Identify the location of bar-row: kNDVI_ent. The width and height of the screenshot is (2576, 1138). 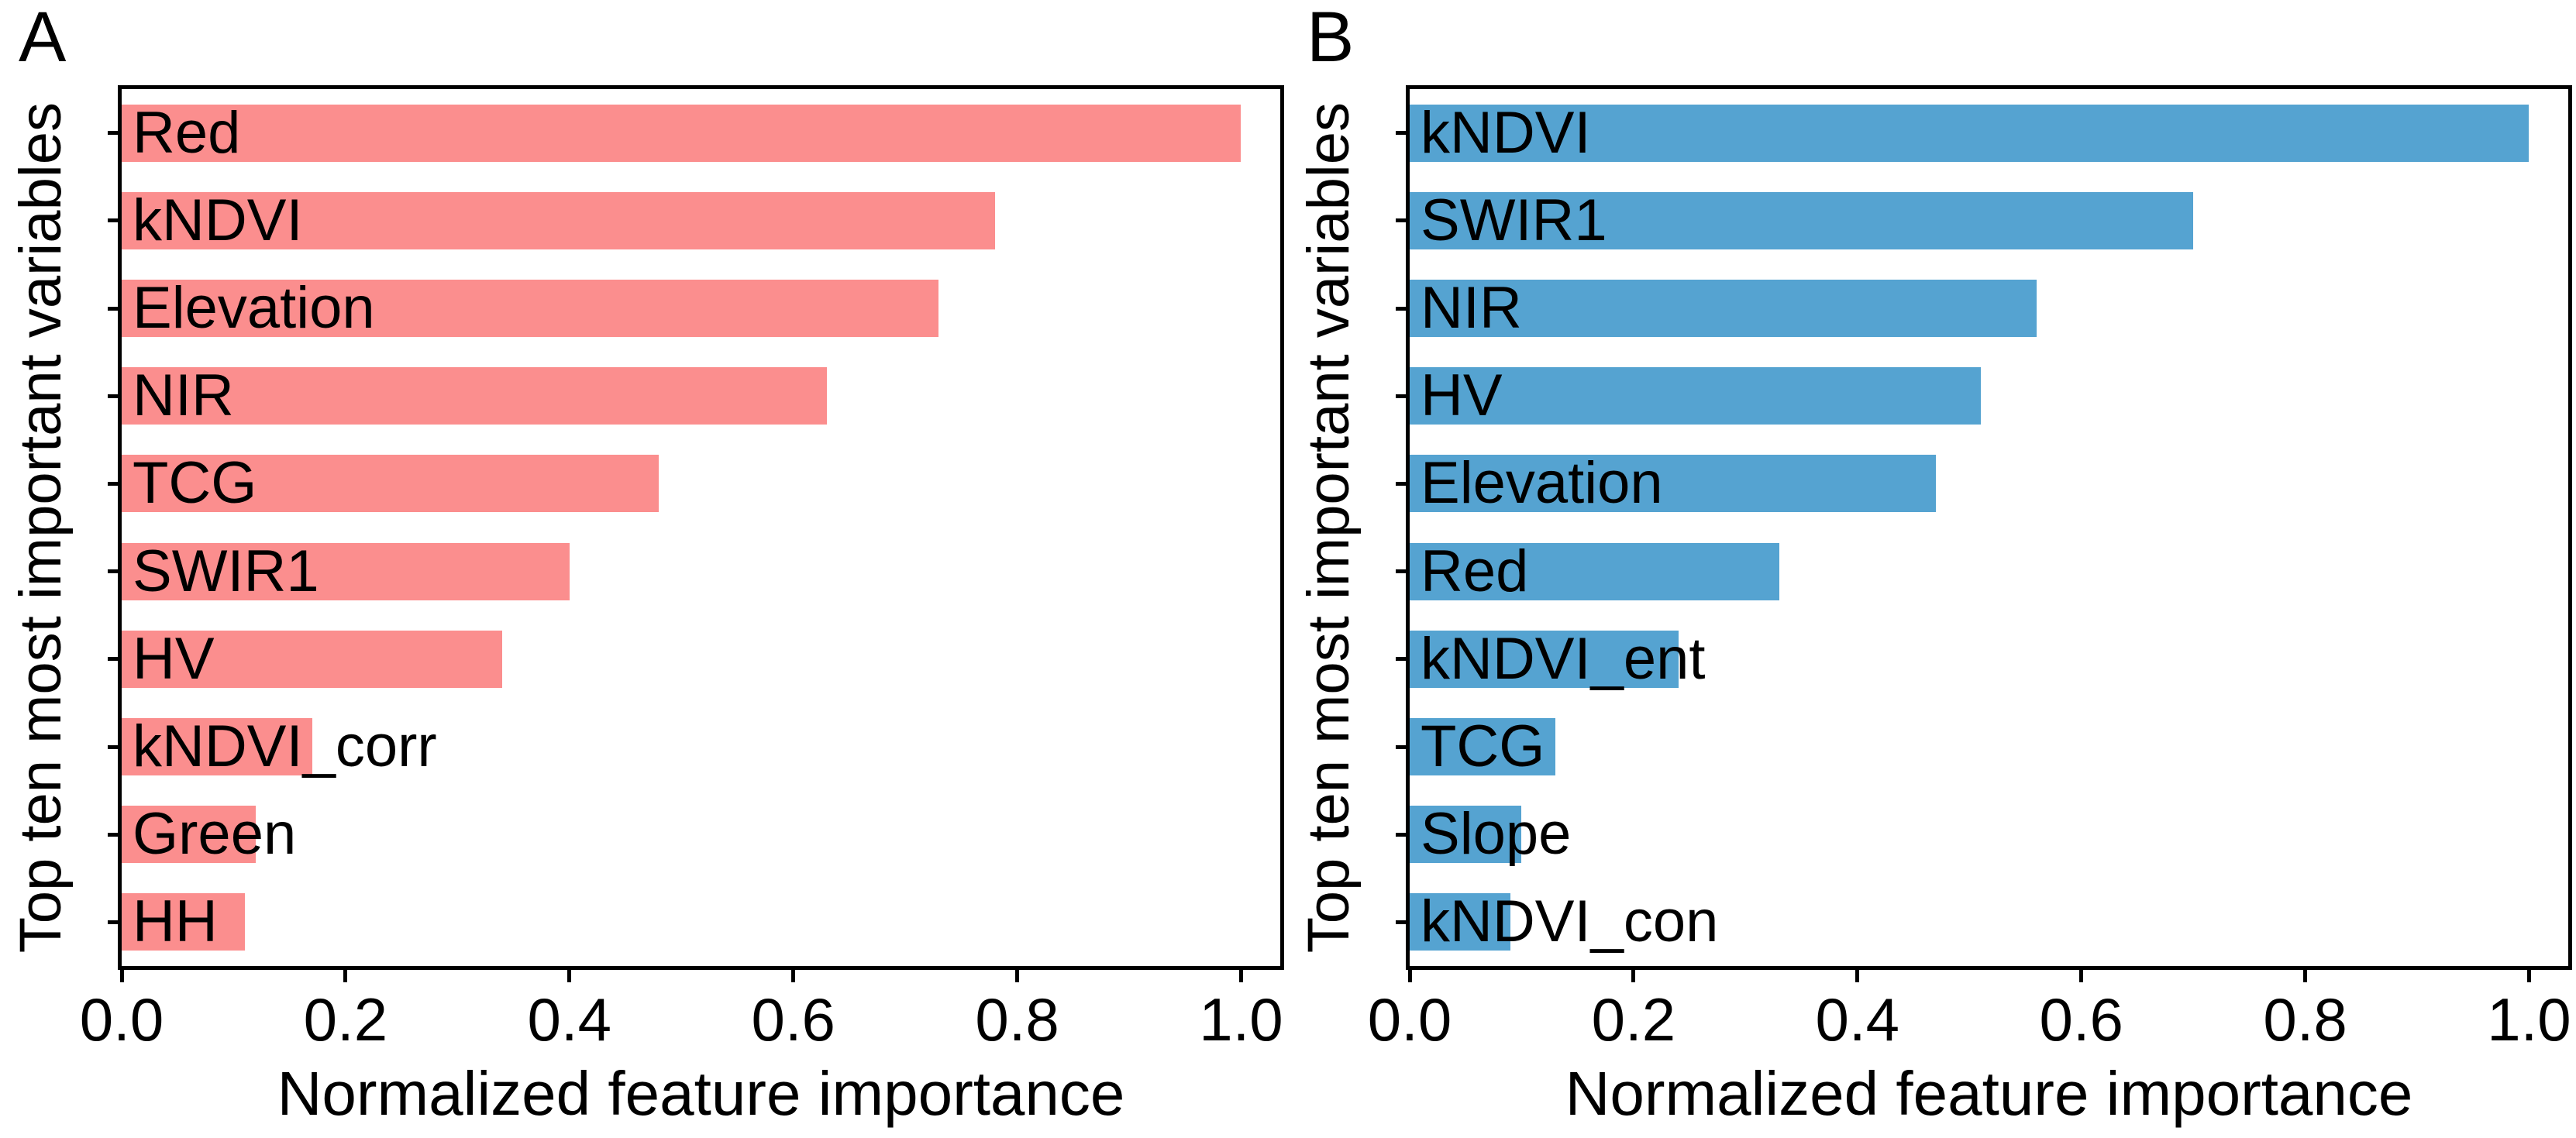
(1989, 659).